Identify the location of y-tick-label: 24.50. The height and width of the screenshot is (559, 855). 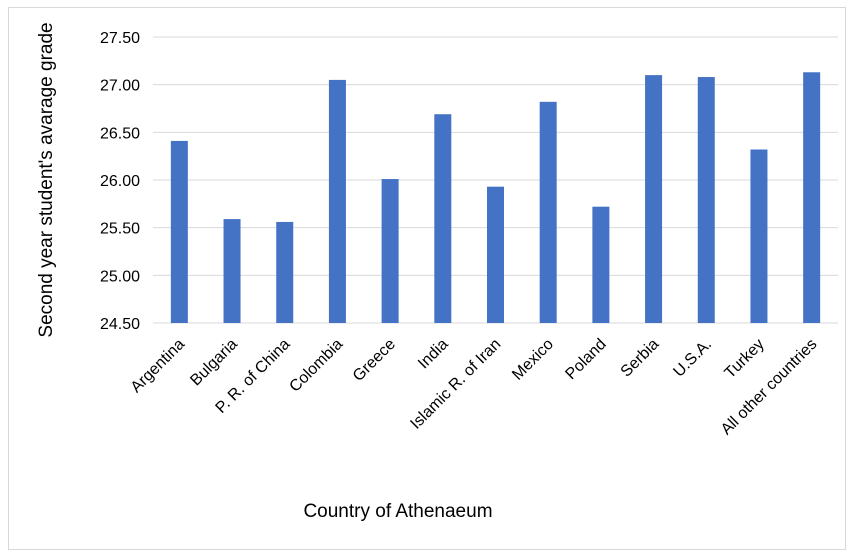
(120, 324).